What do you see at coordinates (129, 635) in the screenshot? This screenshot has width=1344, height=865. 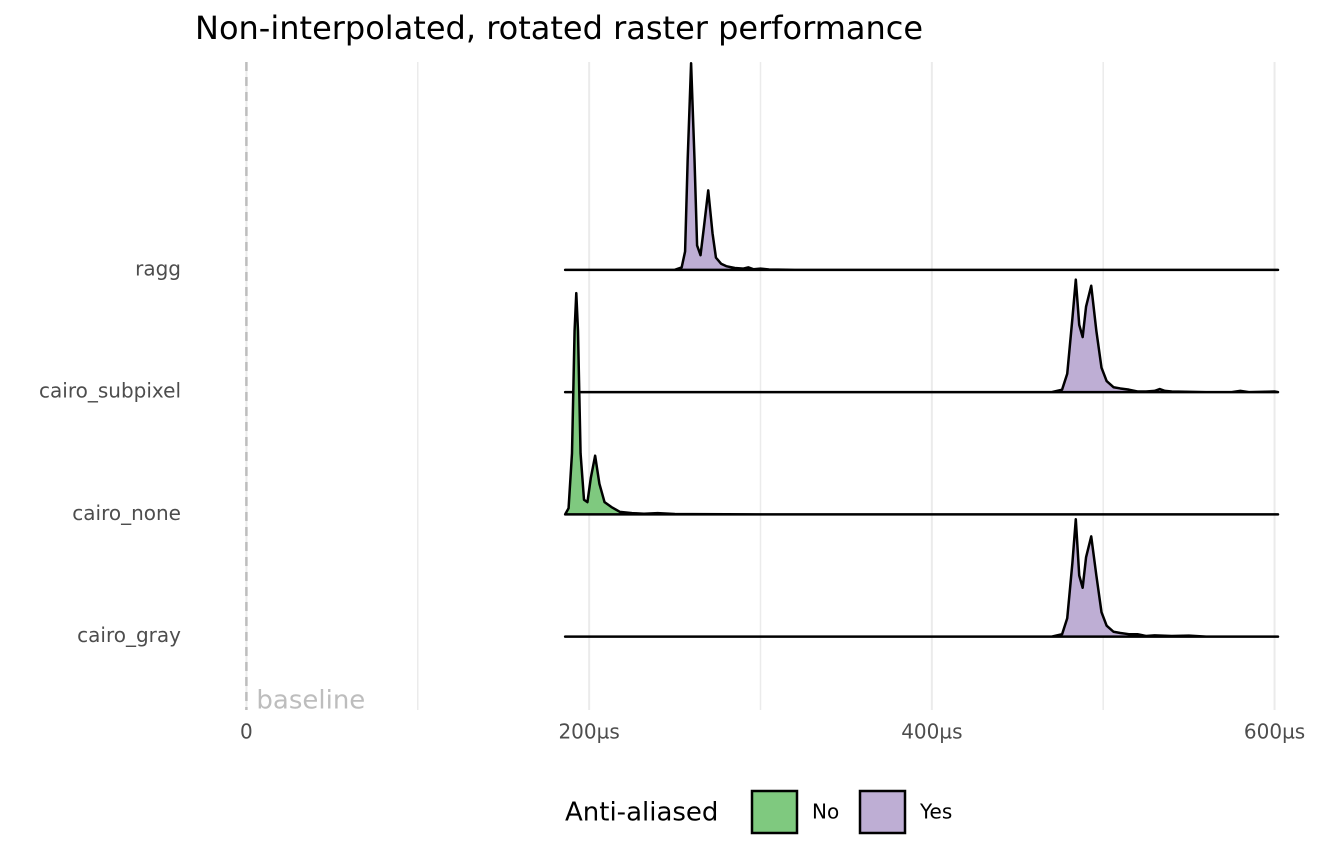 I see `y-tick-label: cairo_gray` at bounding box center [129, 635].